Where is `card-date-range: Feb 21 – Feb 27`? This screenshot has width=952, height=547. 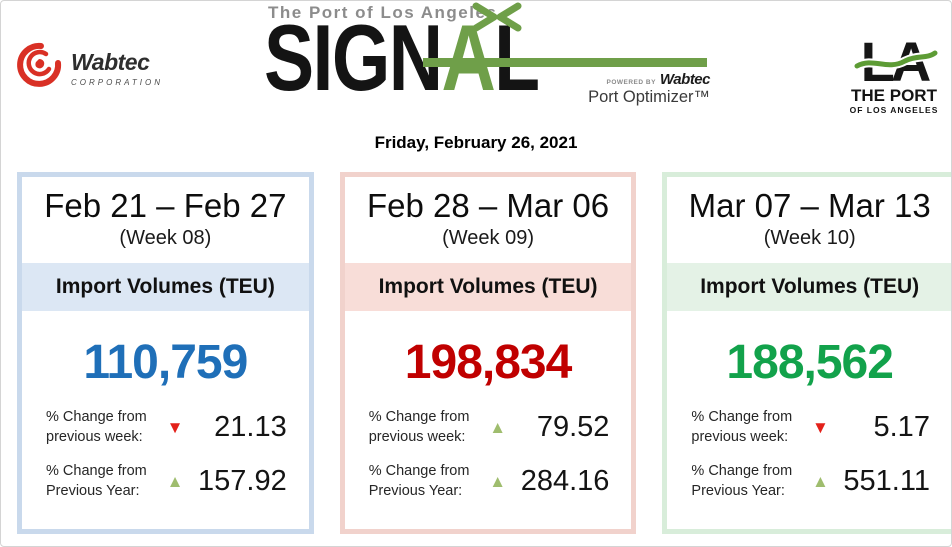 card-date-range: Feb 21 – Feb 27 is located at coordinates (165, 205).